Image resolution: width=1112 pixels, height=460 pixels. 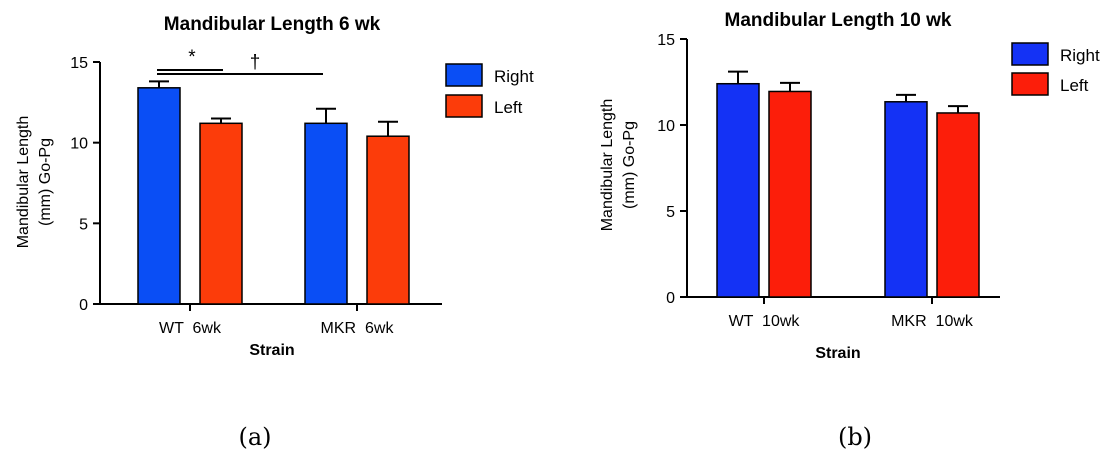 I want to click on chart-a-xlabel: Strain, so click(x=271, y=350).